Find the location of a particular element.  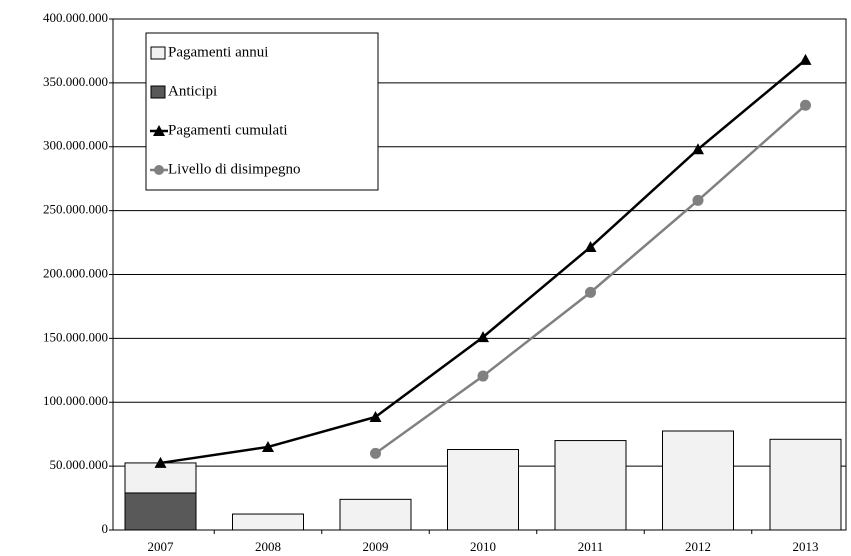

y-tick-label: 350.000.000 is located at coordinates (75, 81).